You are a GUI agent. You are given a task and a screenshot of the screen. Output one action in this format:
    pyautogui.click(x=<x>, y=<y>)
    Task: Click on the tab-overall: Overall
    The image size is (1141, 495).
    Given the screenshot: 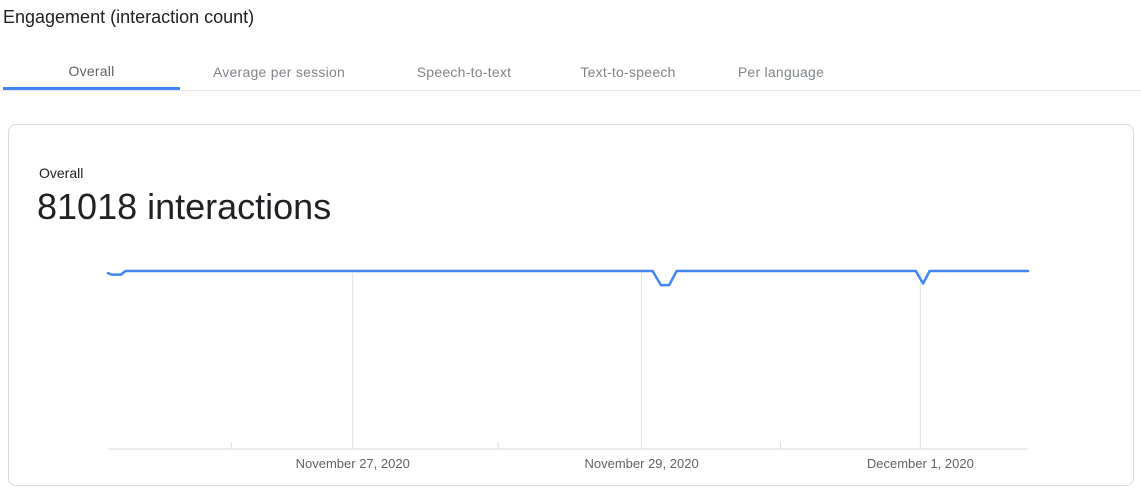 What is the action you would take?
    pyautogui.click(x=91, y=72)
    